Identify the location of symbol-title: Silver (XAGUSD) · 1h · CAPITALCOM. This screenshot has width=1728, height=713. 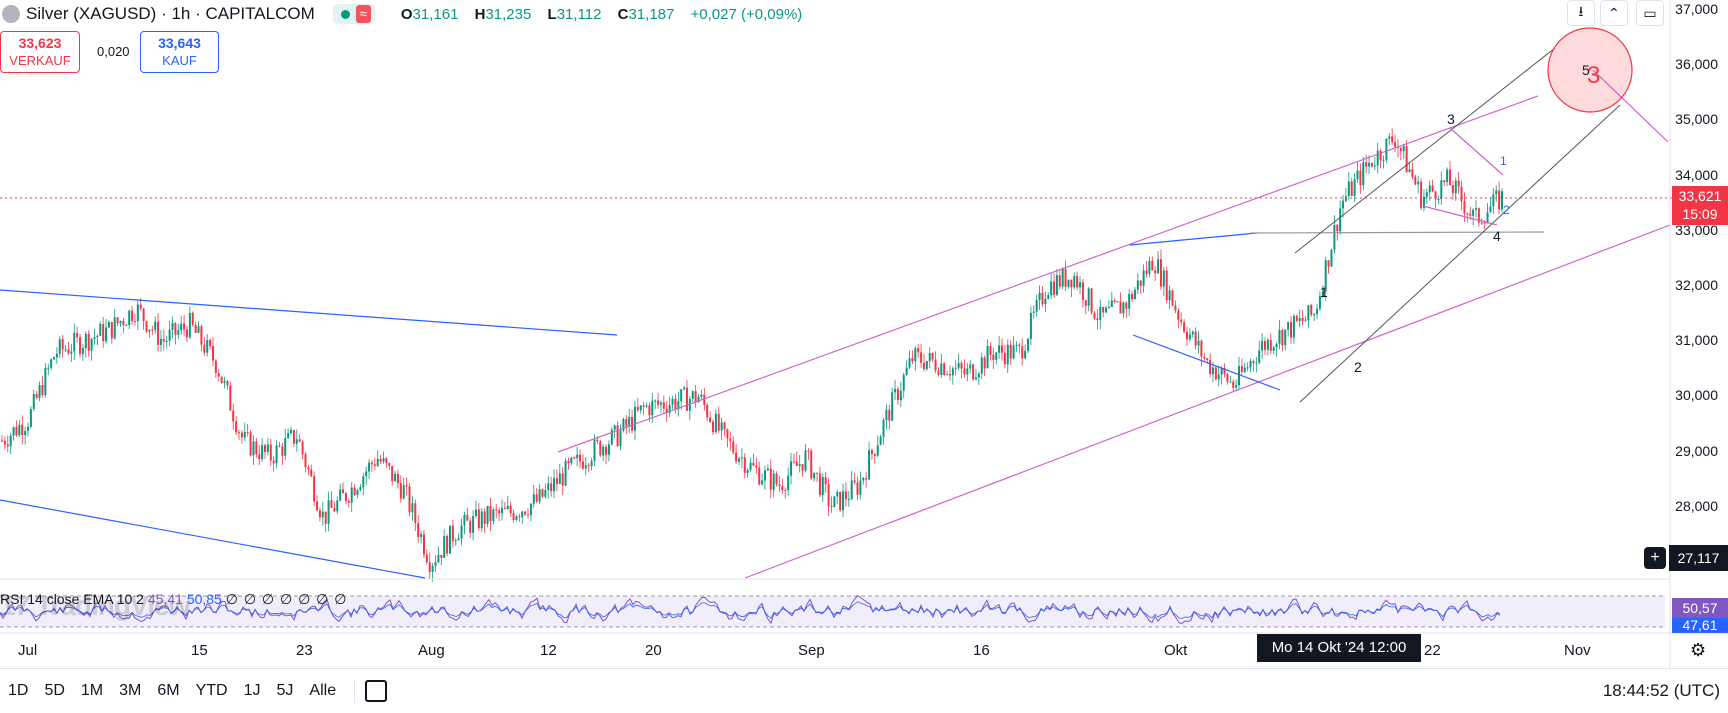
(170, 13).